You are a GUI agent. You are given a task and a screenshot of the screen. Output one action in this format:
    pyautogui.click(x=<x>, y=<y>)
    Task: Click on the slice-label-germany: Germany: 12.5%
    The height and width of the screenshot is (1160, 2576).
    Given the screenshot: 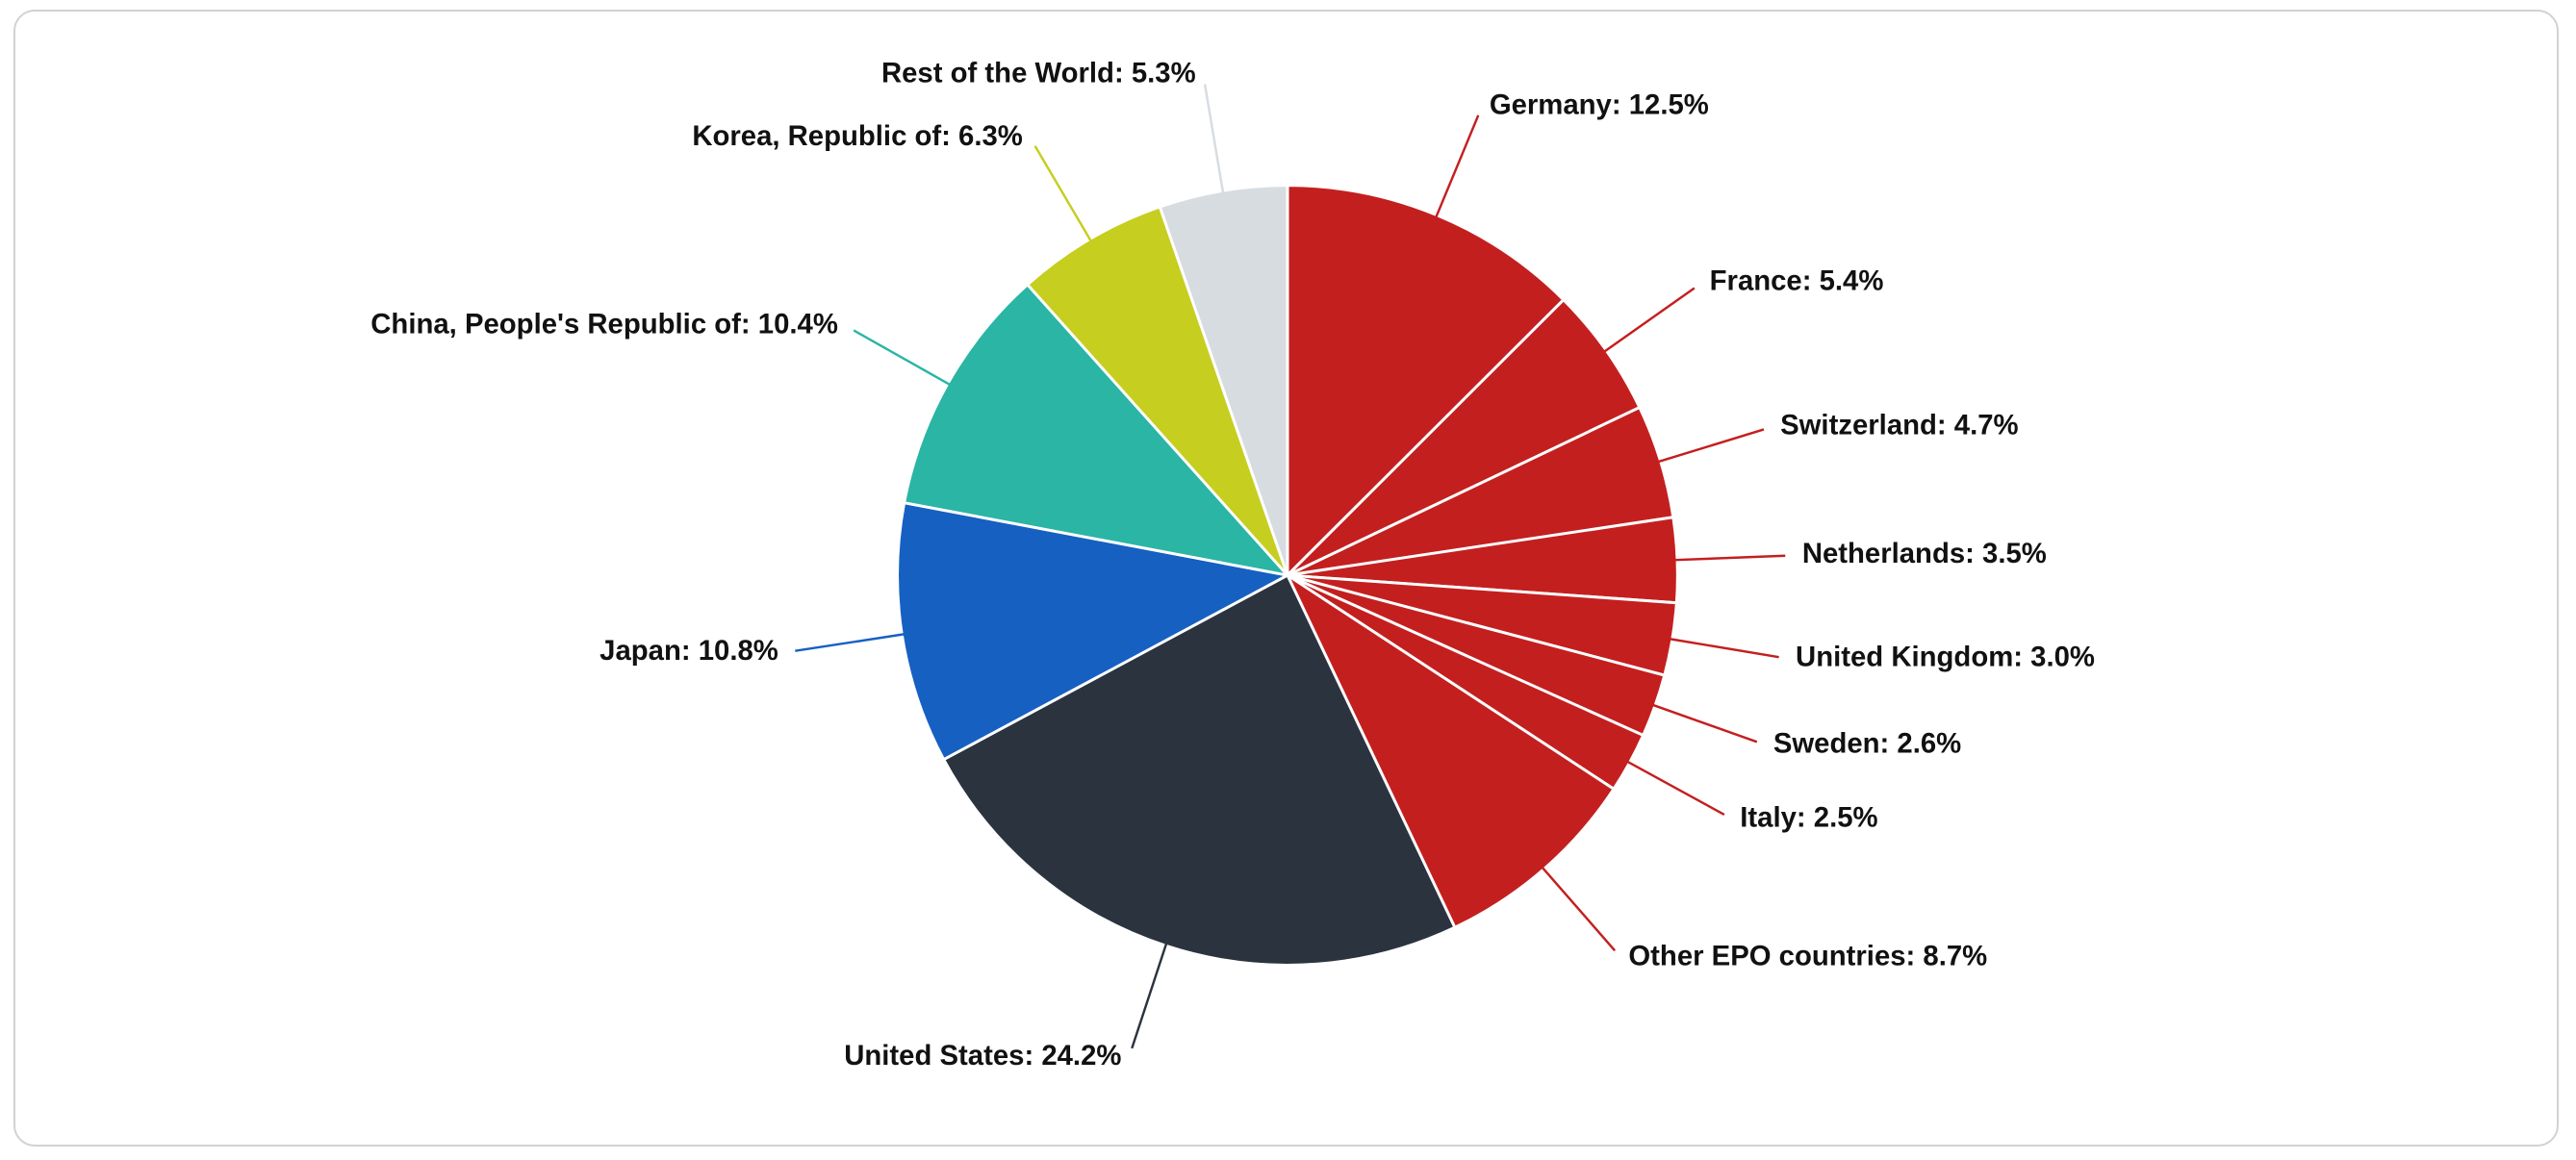 What is the action you would take?
    pyautogui.click(x=1599, y=105)
    